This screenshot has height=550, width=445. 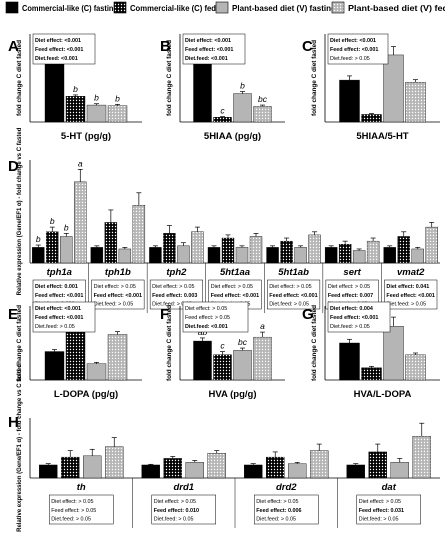 I want to click on legend-item: Plant-based diet (V) fed, so click(x=388, y=7).